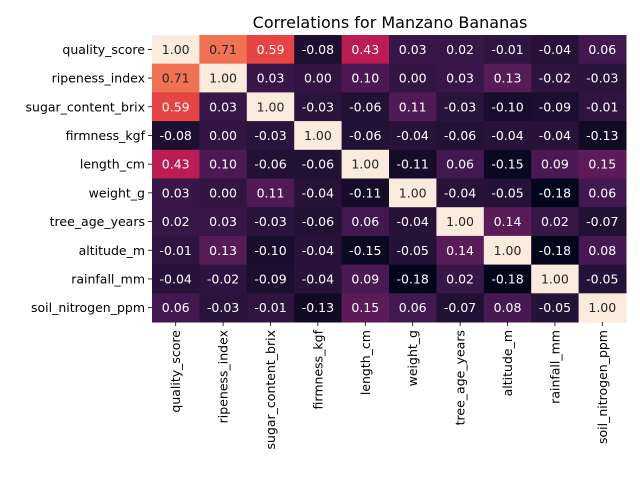  I want to click on y-tick-label: soil_nitrogen_ppm, so click(88, 307).